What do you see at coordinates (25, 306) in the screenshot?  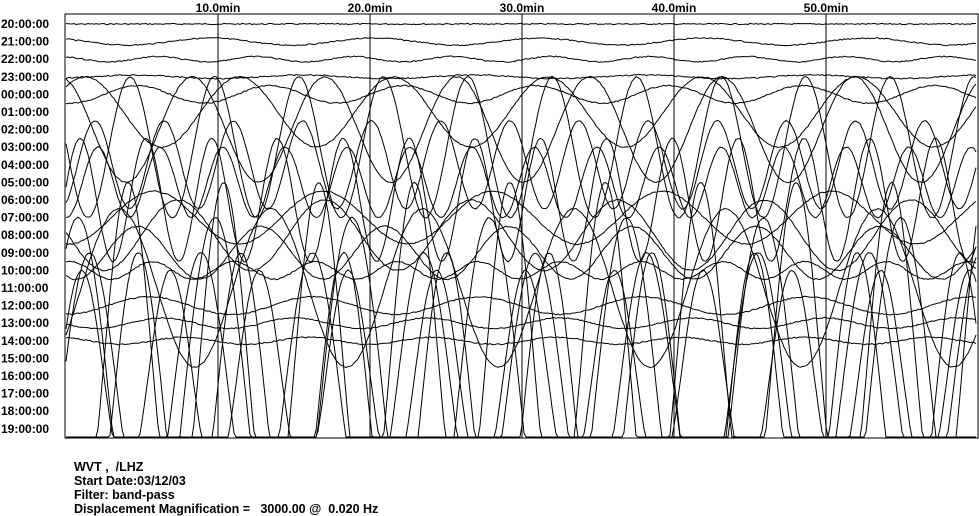 I see `hour-tick-label: 12:00:00` at bounding box center [25, 306].